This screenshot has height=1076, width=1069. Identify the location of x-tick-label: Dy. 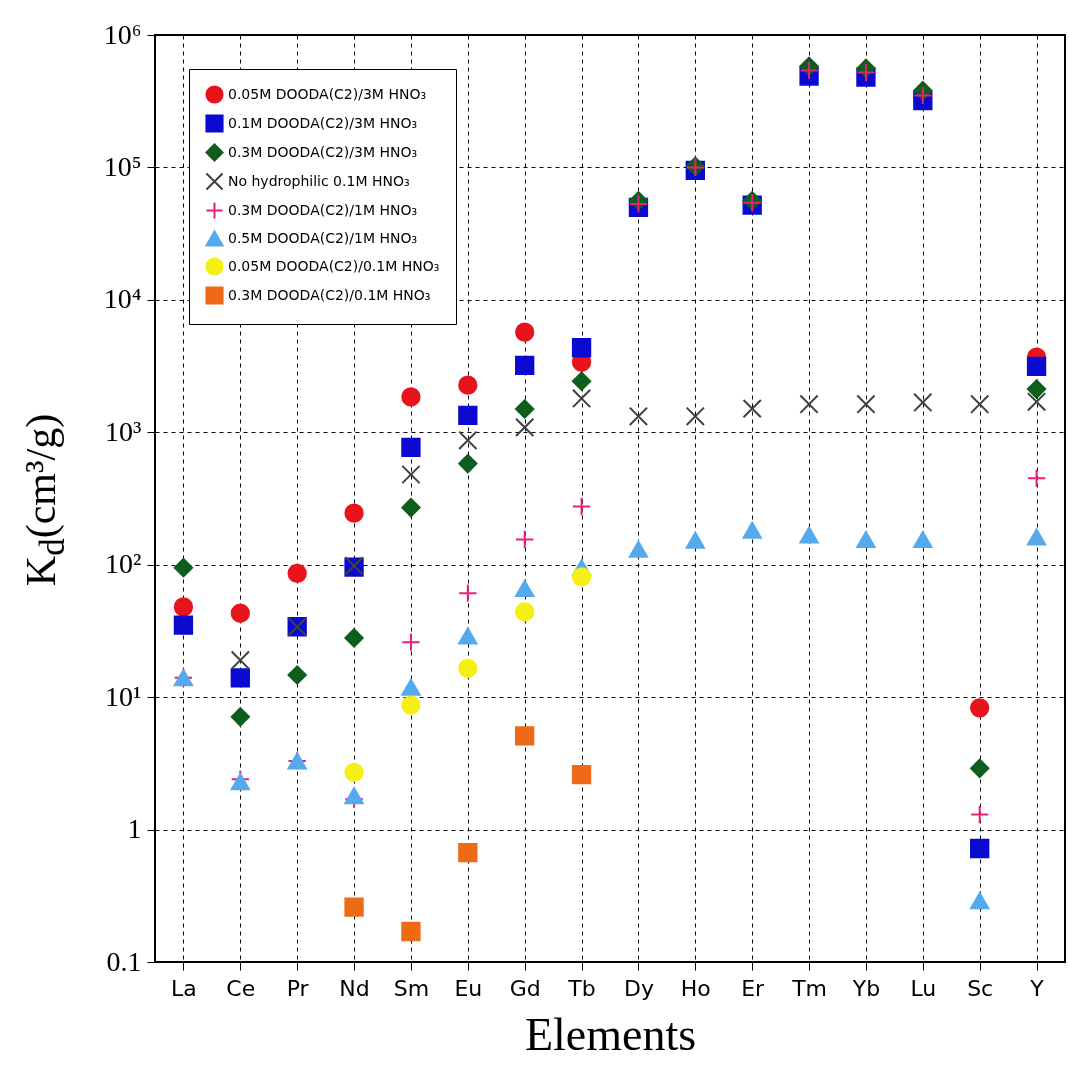
(638, 988).